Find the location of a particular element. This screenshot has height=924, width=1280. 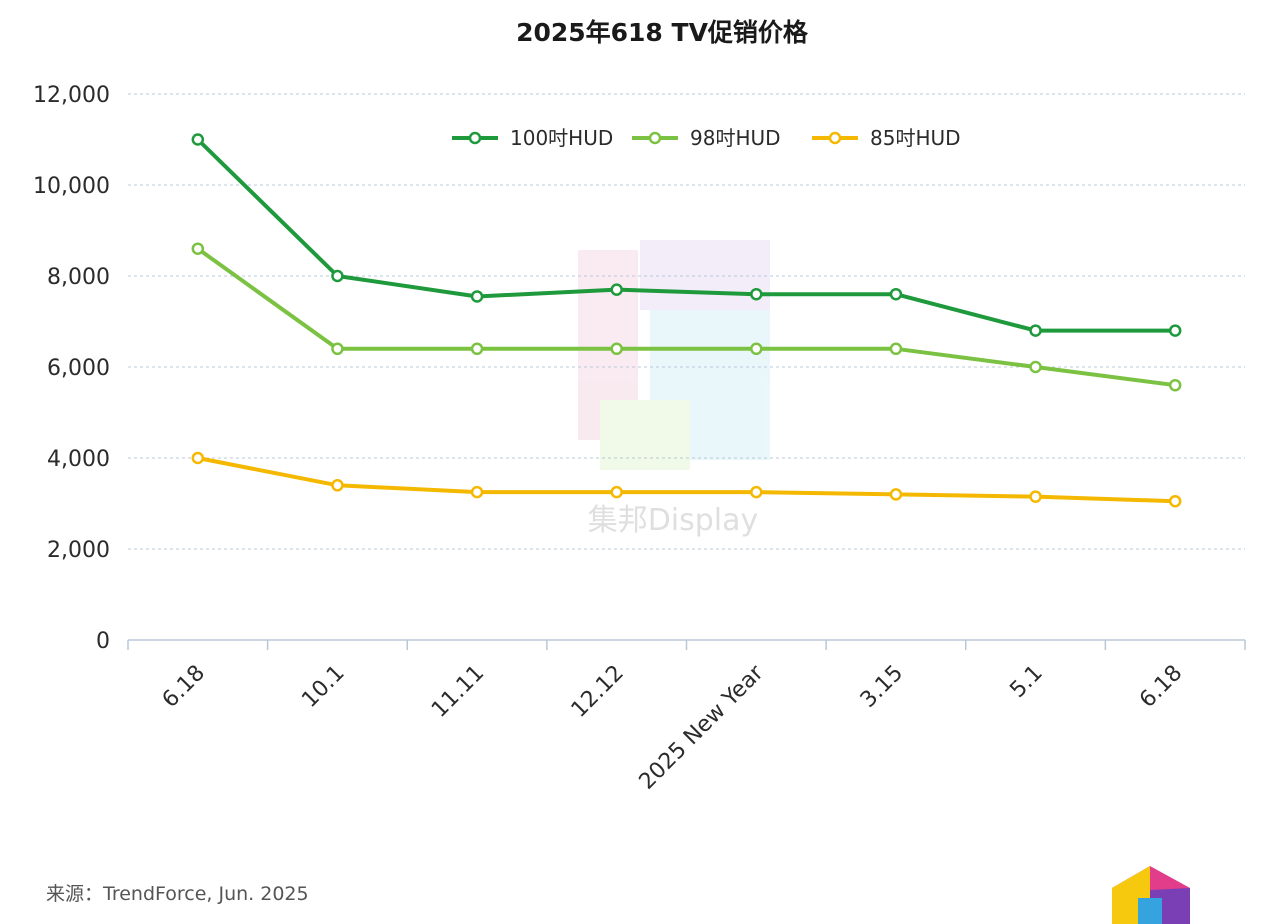

y-tick-label: 6,000 is located at coordinates (78, 368).